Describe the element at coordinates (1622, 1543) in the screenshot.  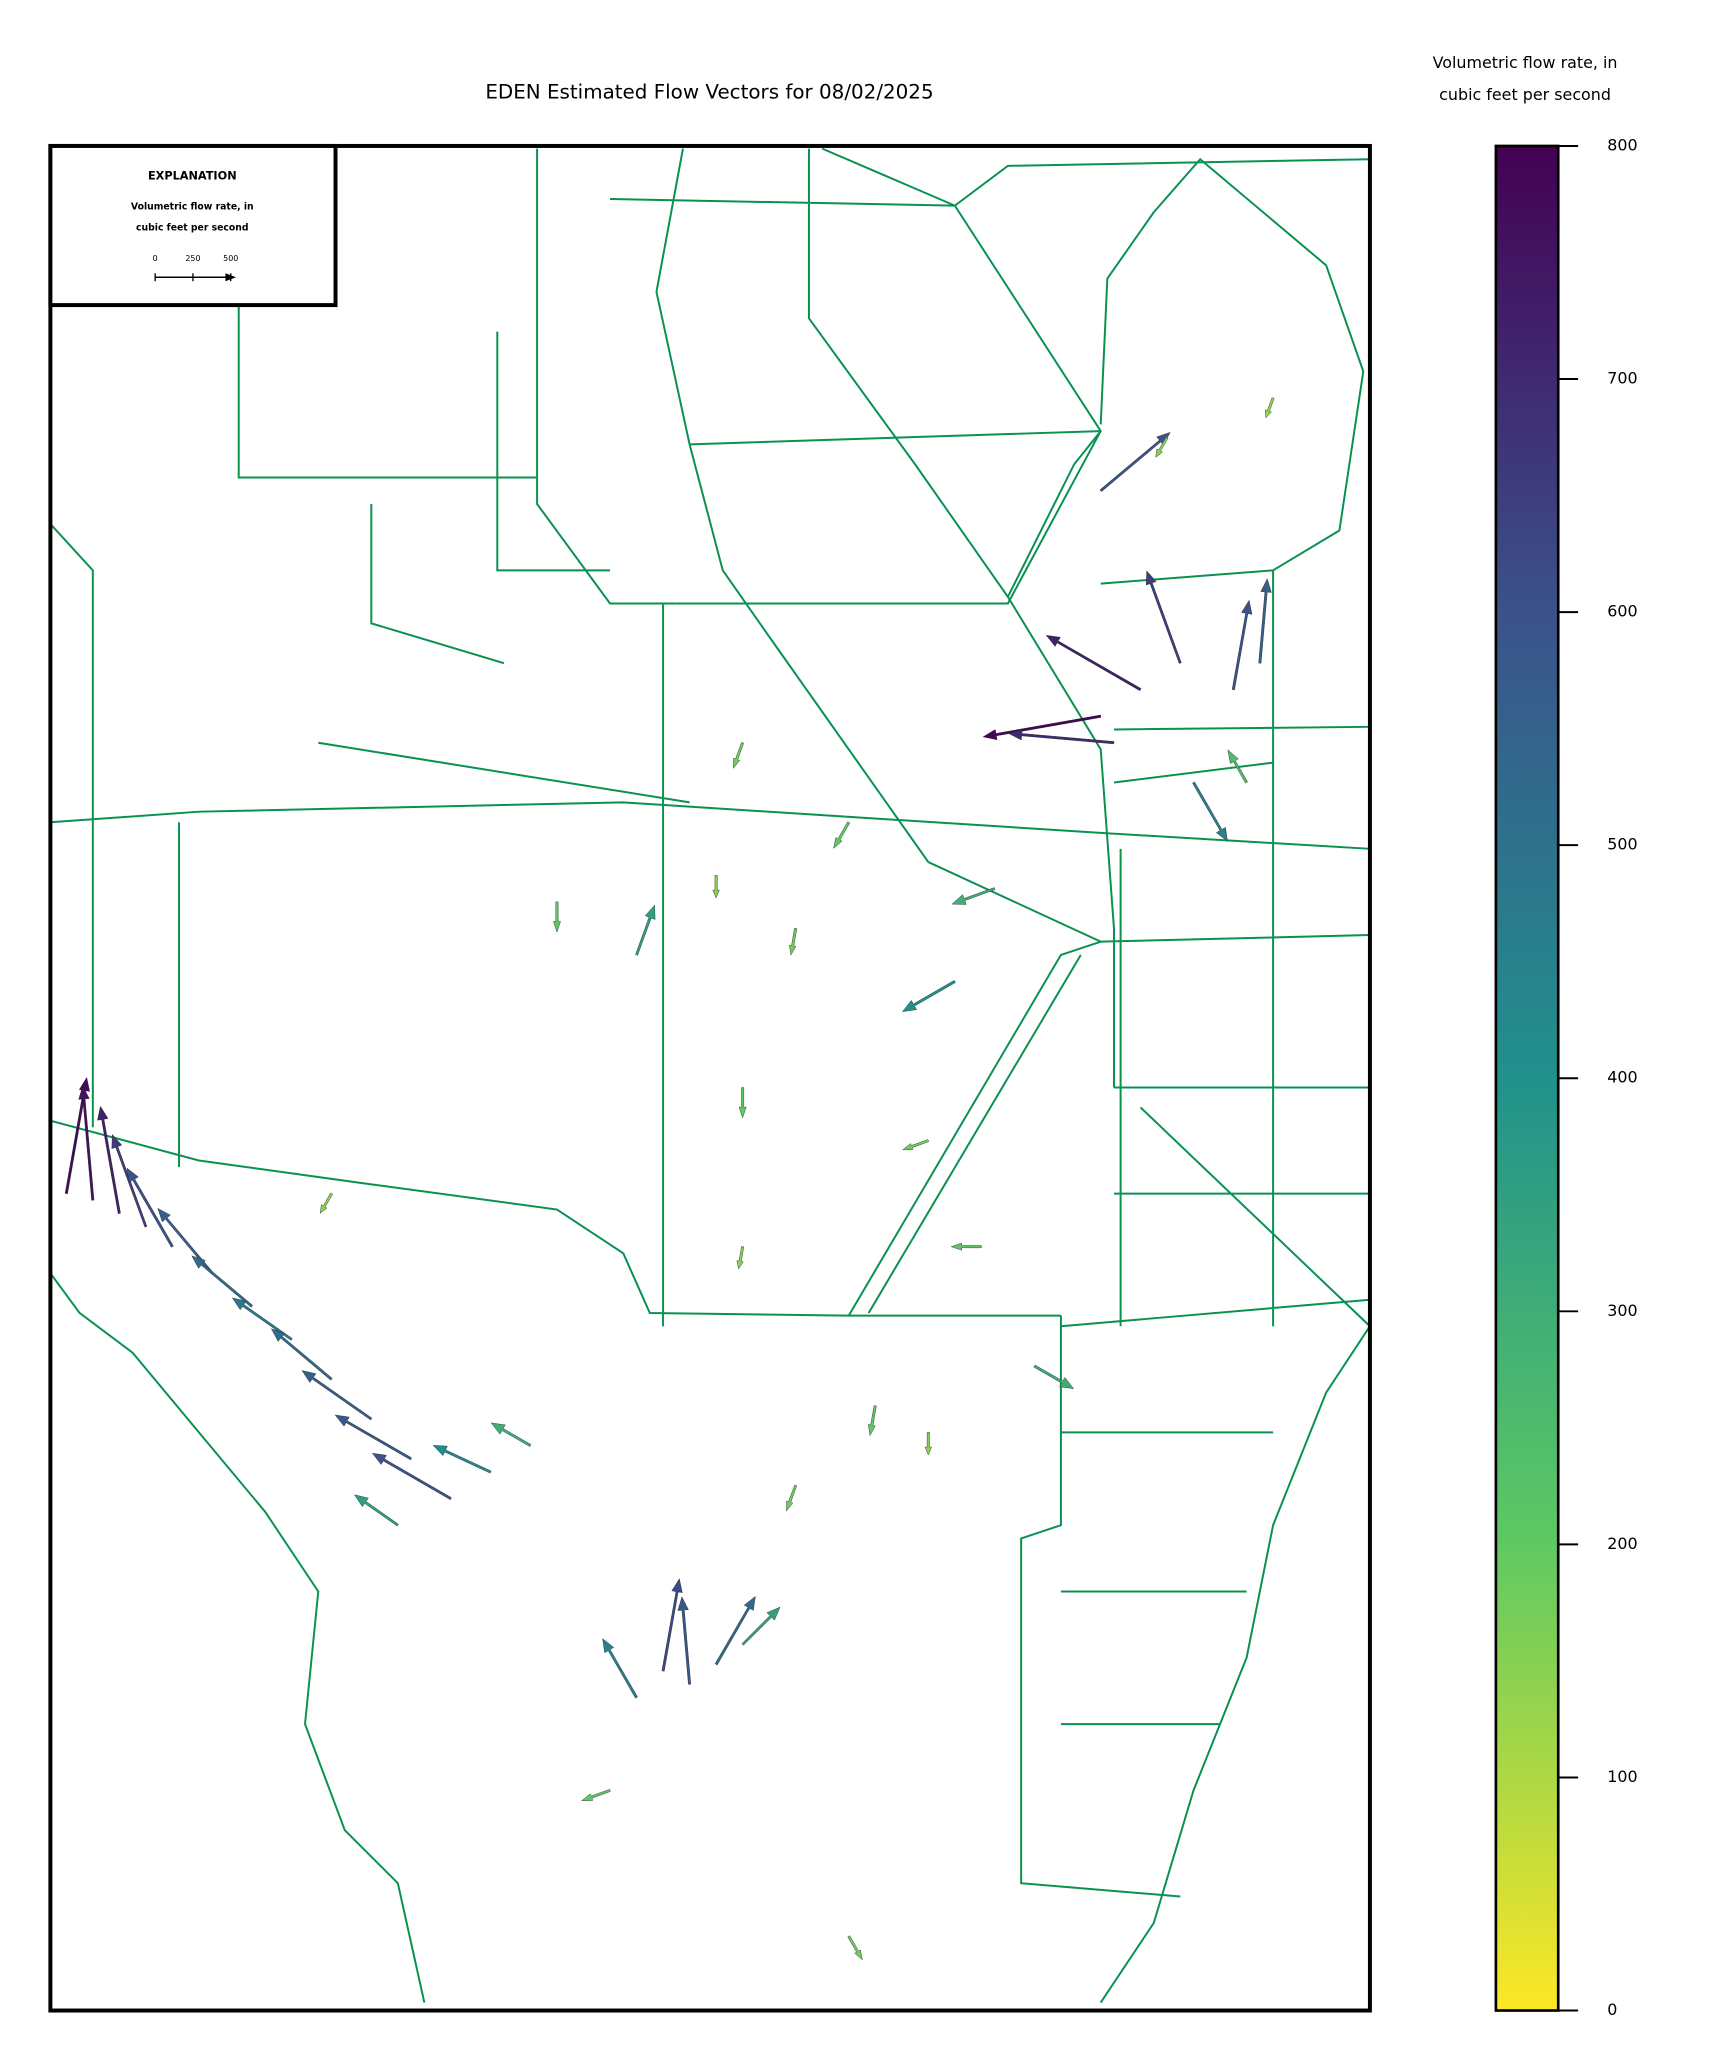
I see `colorbar-tick-label: 200` at that location.